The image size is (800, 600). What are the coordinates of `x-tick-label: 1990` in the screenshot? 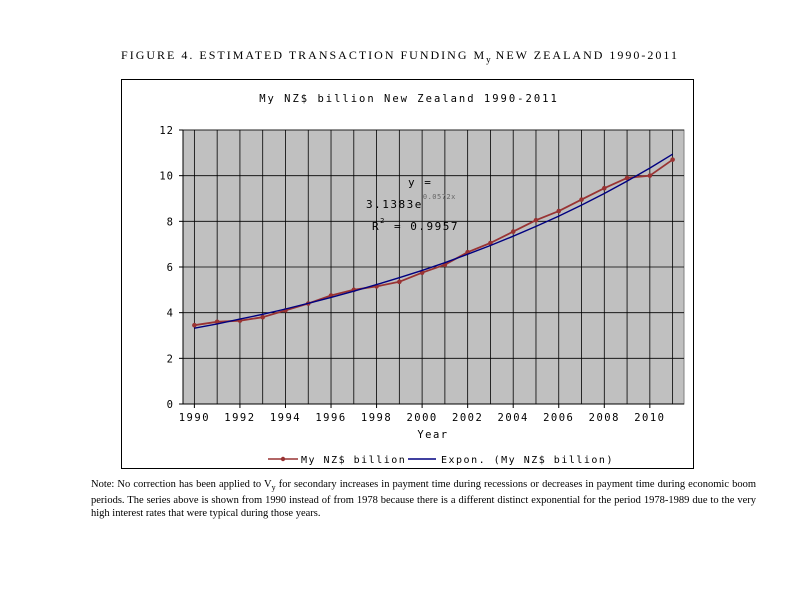 It's located at (194, 418).